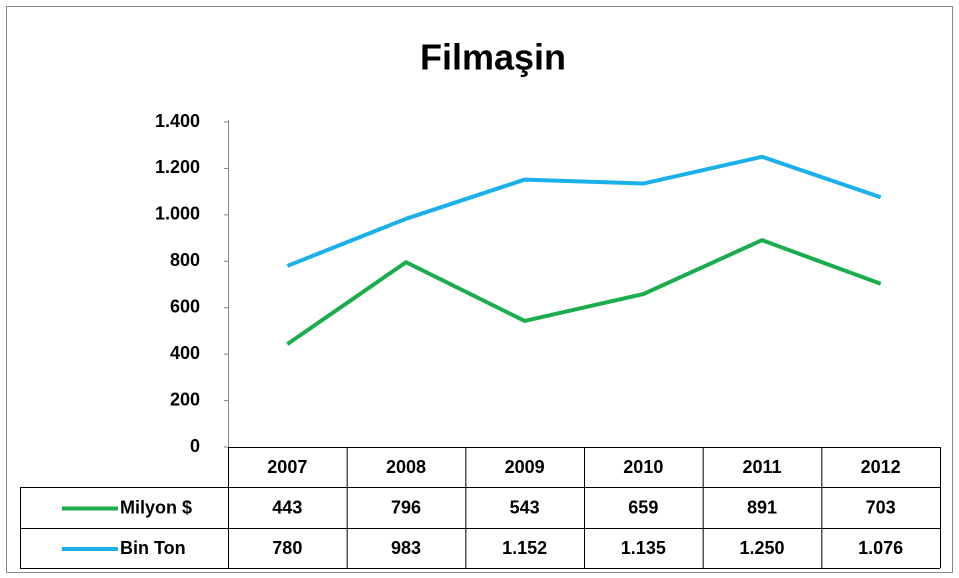  I want to click on y-tick-label: 800, so click(185, 260).